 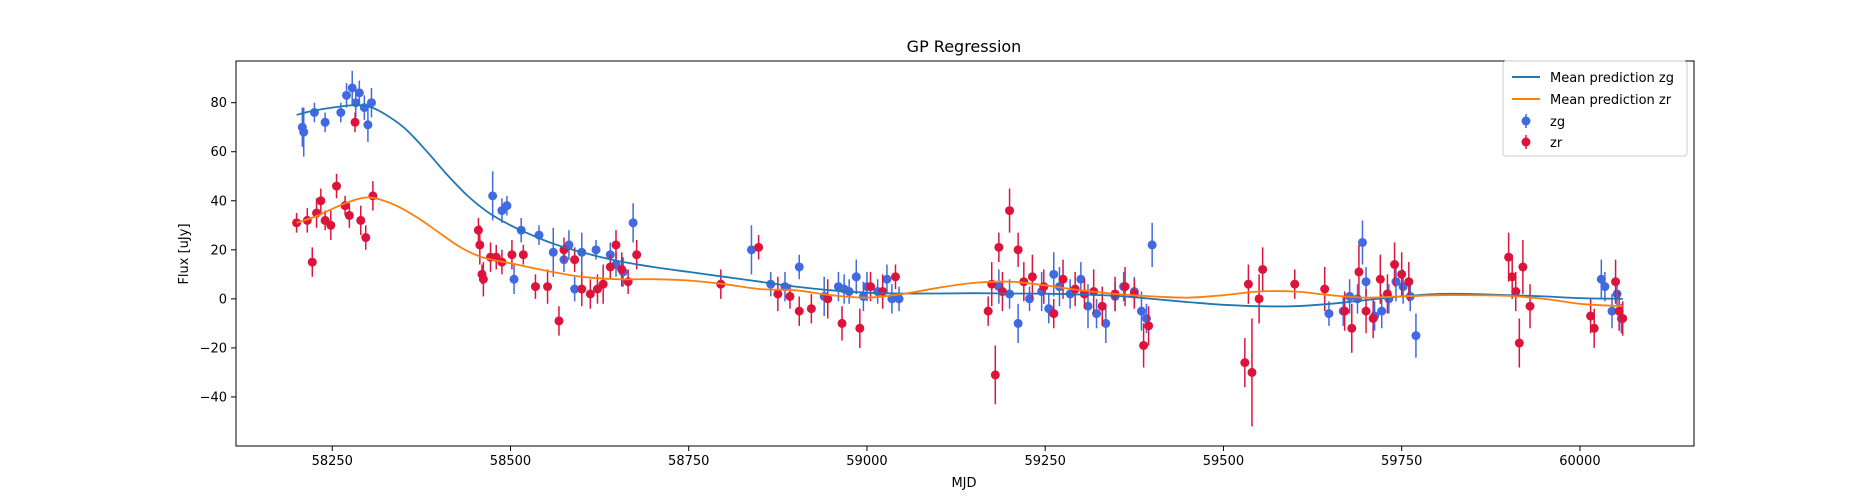 What do you see at coordinates (1045, 461) in the screenshot?
I see `x-tick-label: 59250` at bounding box center [1045, 461].